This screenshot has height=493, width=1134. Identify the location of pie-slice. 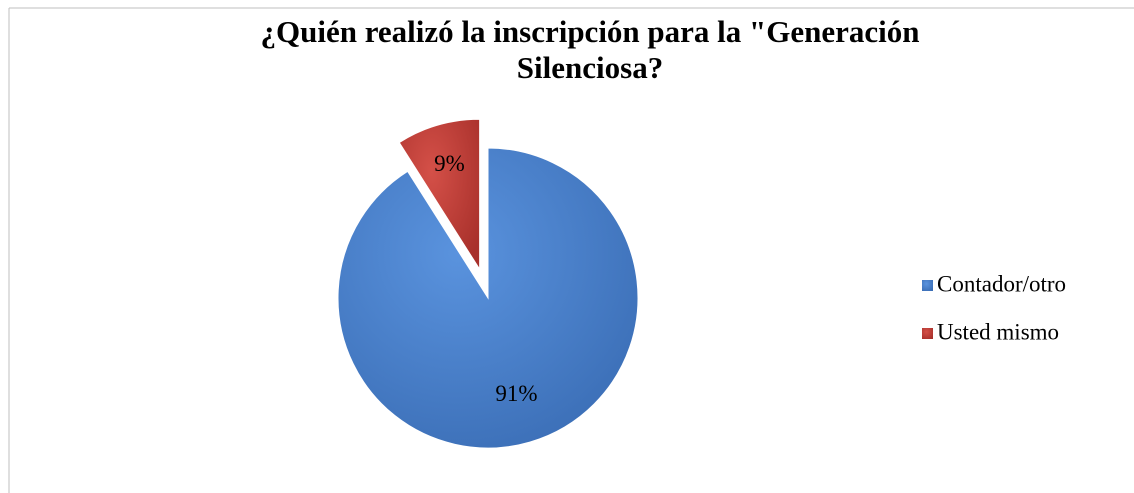
(439, 194).